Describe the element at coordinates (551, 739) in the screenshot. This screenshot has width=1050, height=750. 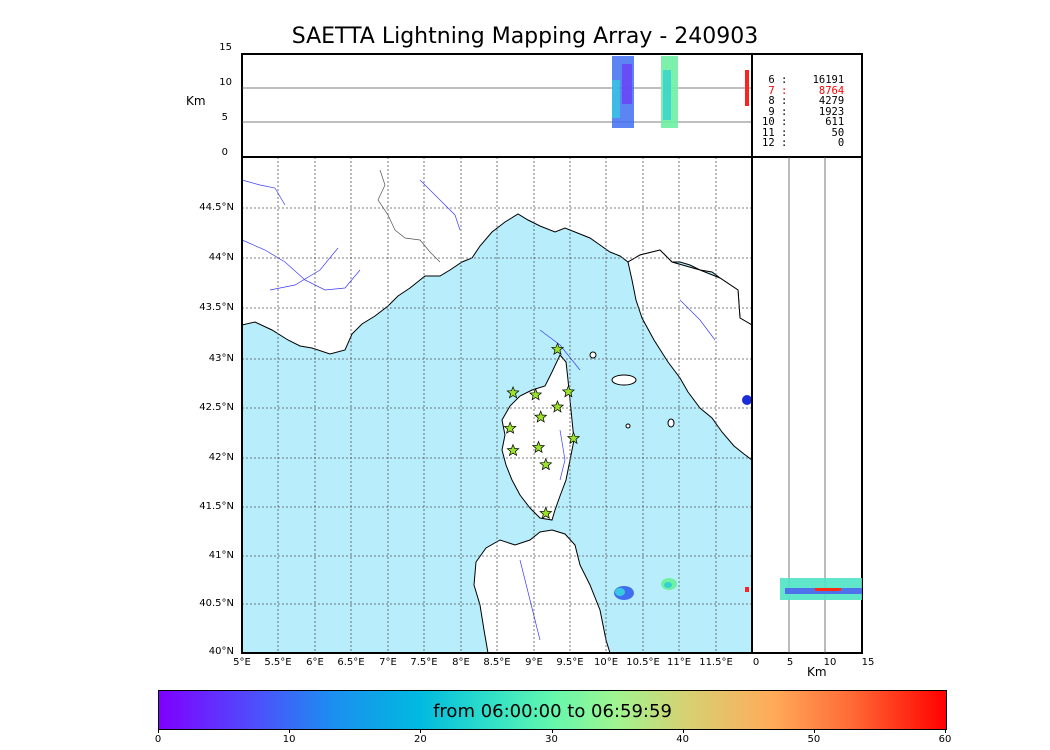
I see `colorbar-tick-label: 30` at that location.